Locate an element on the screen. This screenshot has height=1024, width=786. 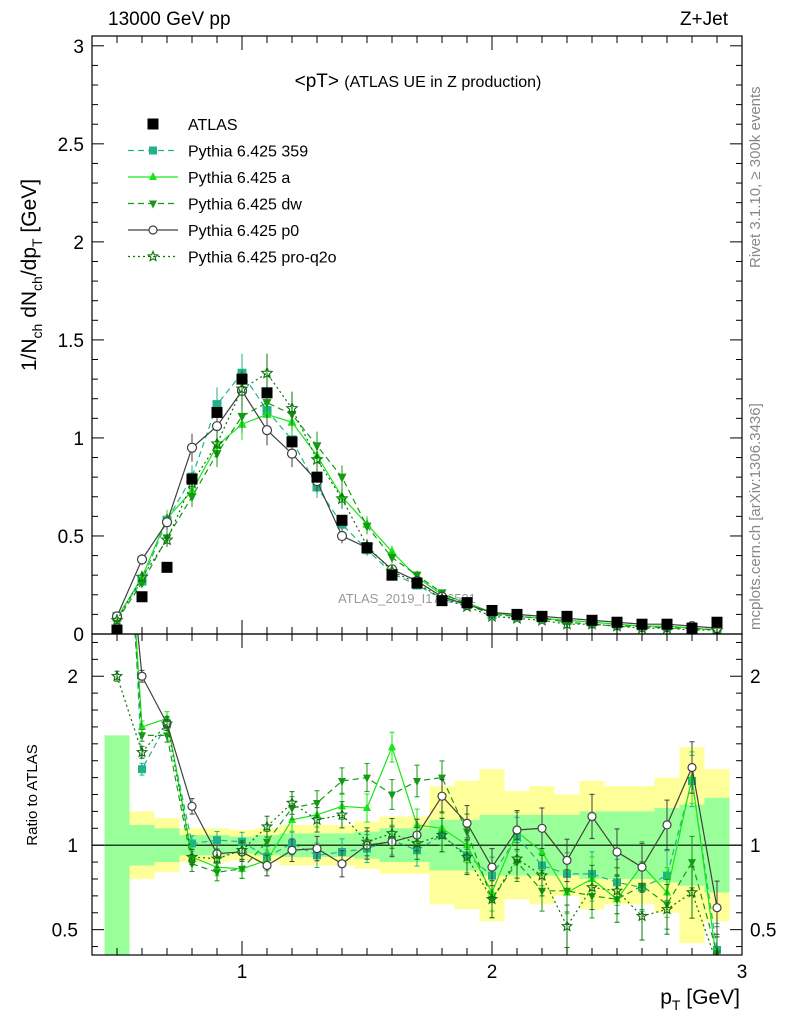
legend-label: Pythia 6.425 359 is located at coordinates (248, 152).